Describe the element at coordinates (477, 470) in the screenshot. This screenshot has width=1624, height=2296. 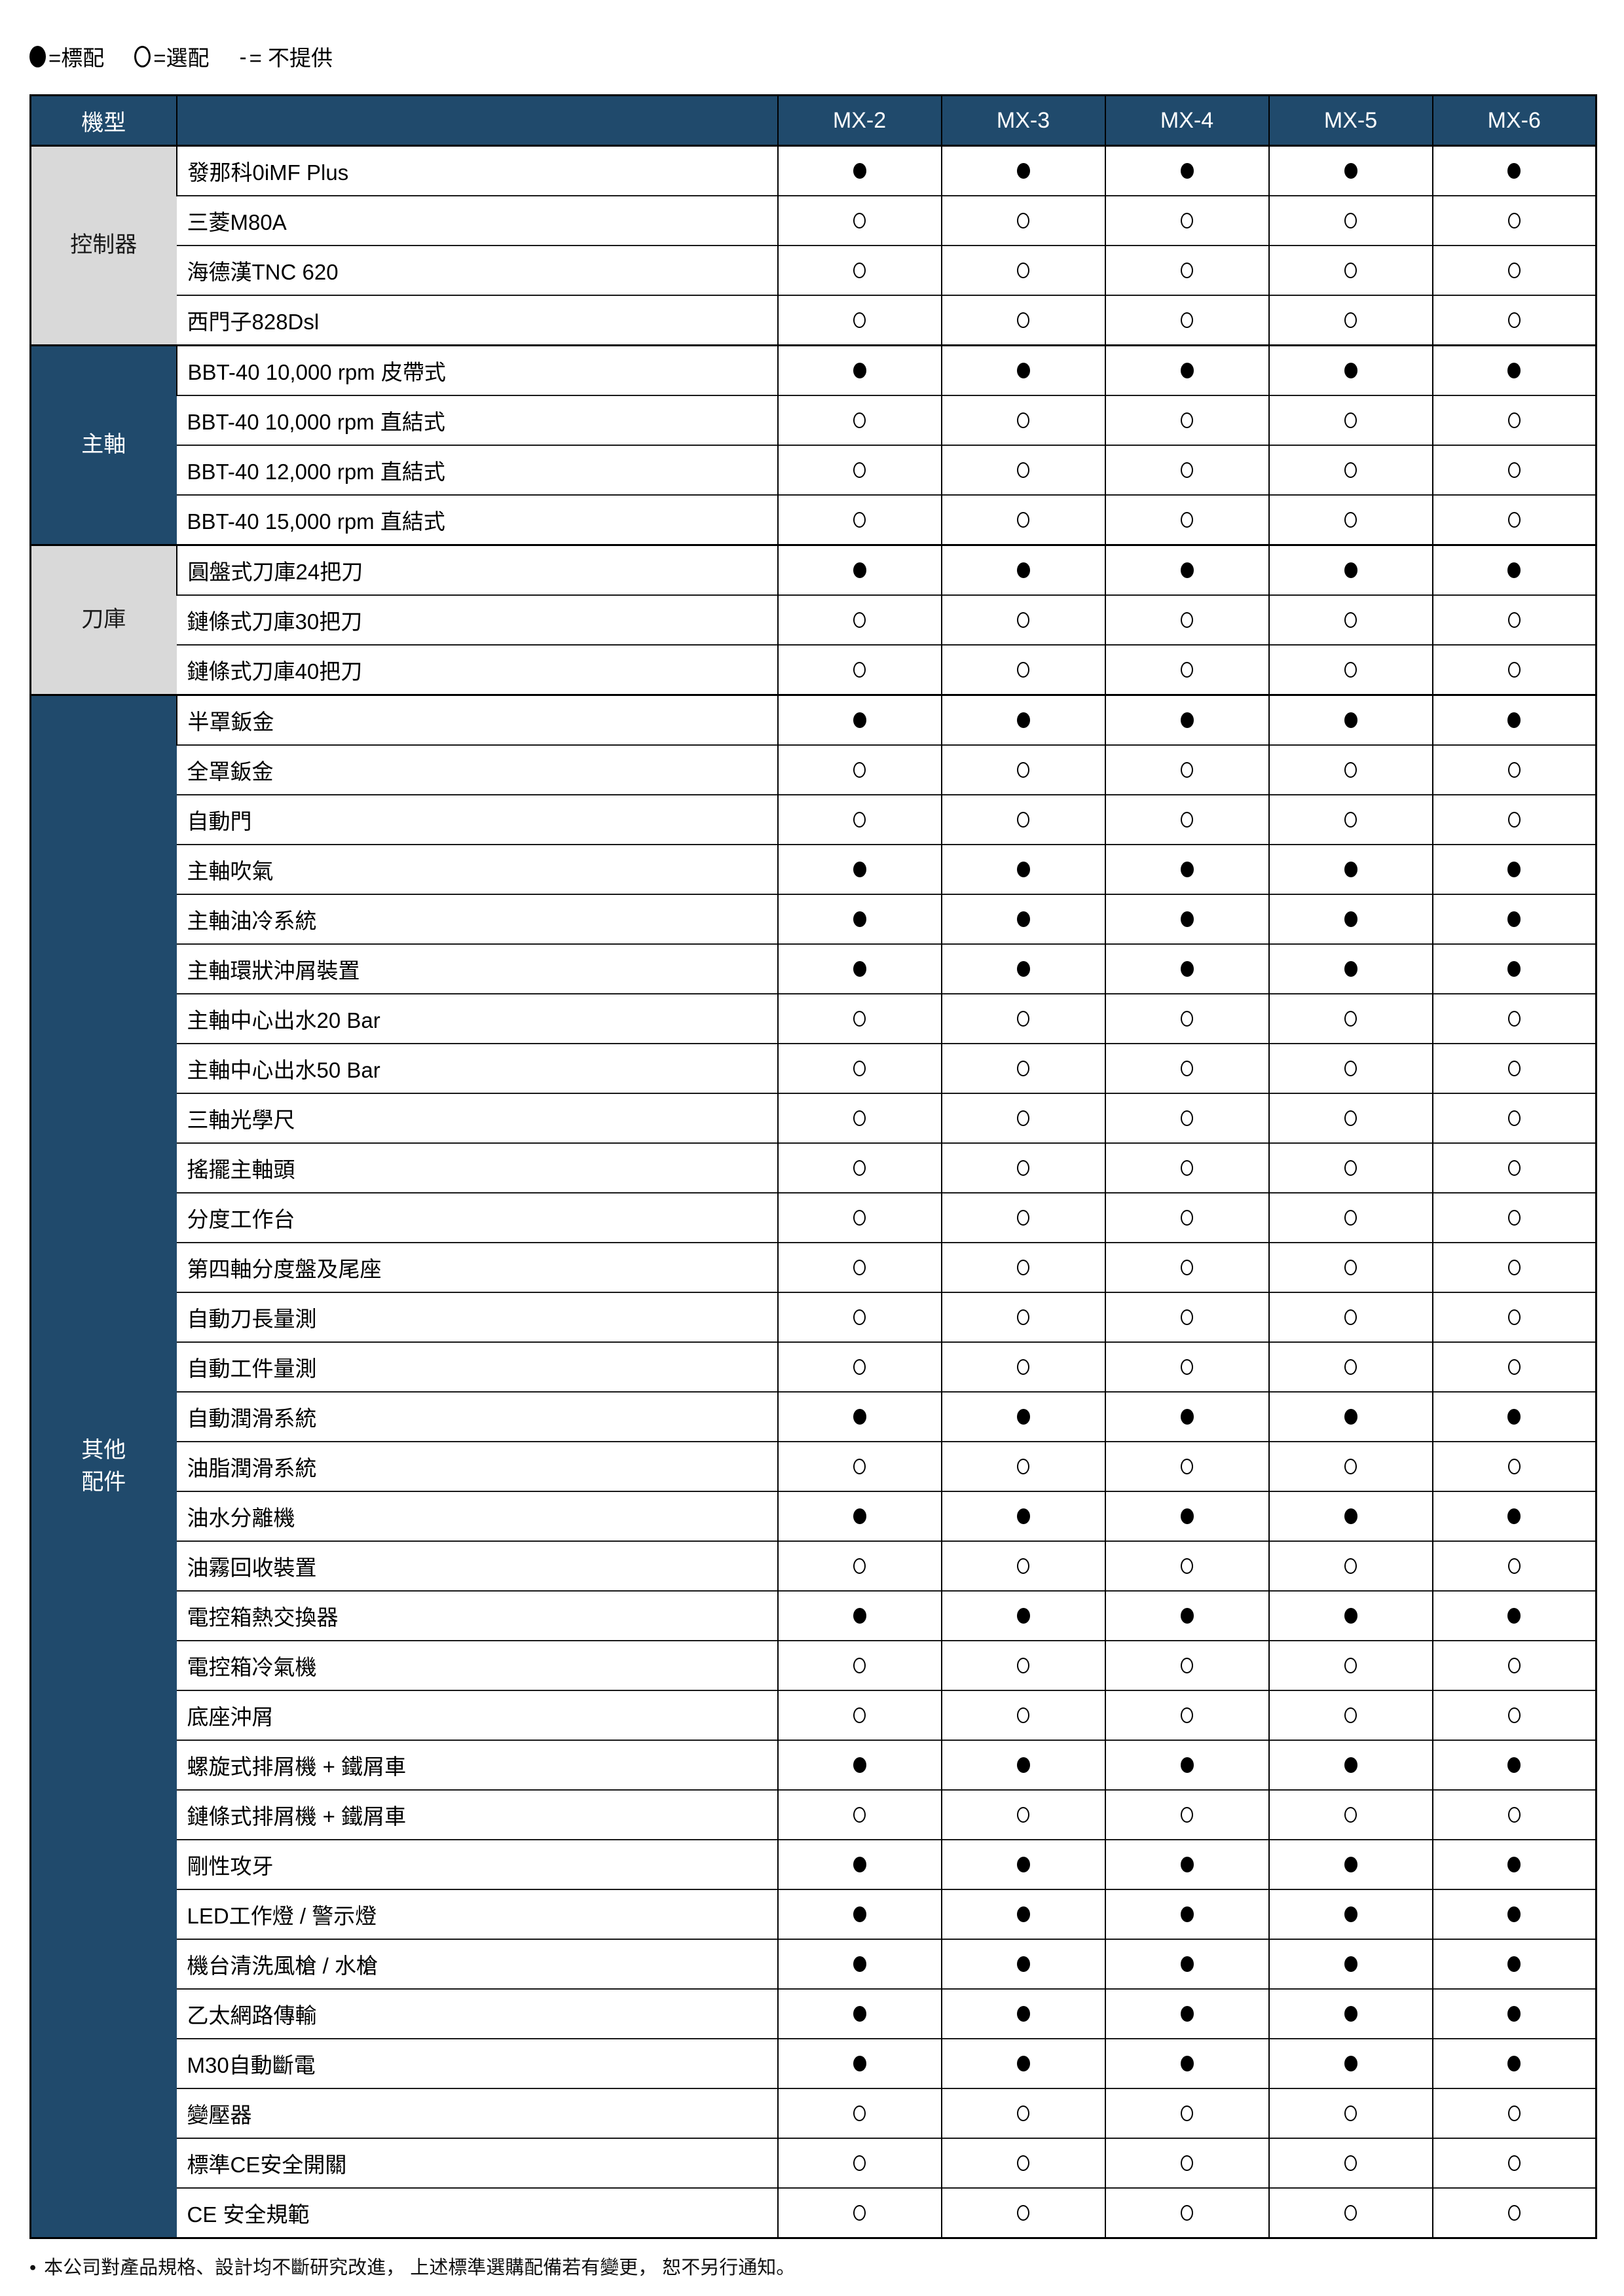
I see `row-label: BBT-40 12,000 rpm 直結式` at that location.